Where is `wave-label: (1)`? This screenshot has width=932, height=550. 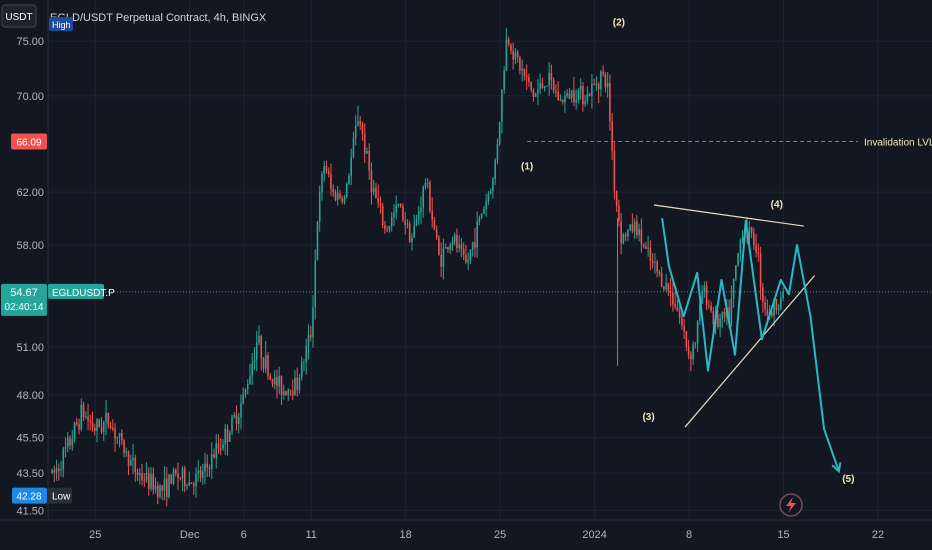
wave-label: (1) is located at coordinates (527, 166).